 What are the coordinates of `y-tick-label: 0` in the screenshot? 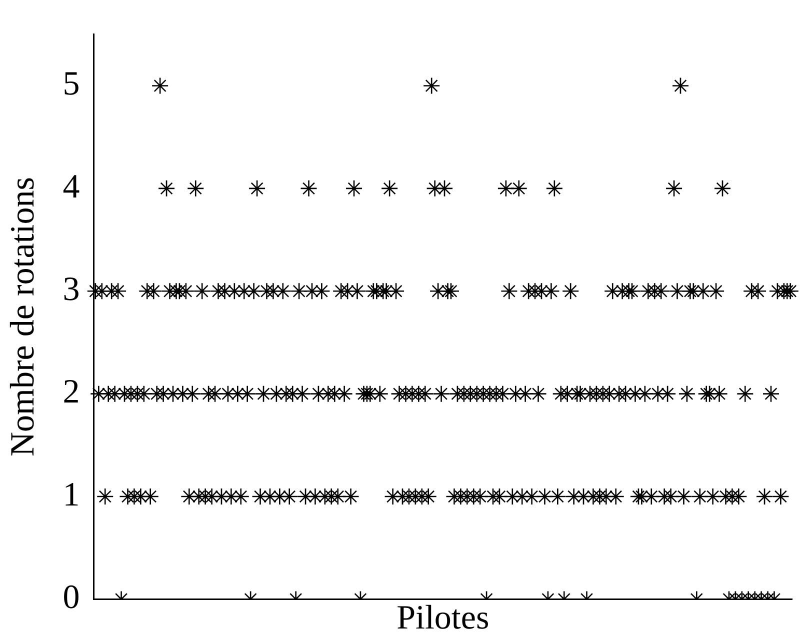 It's located at (71, 597).